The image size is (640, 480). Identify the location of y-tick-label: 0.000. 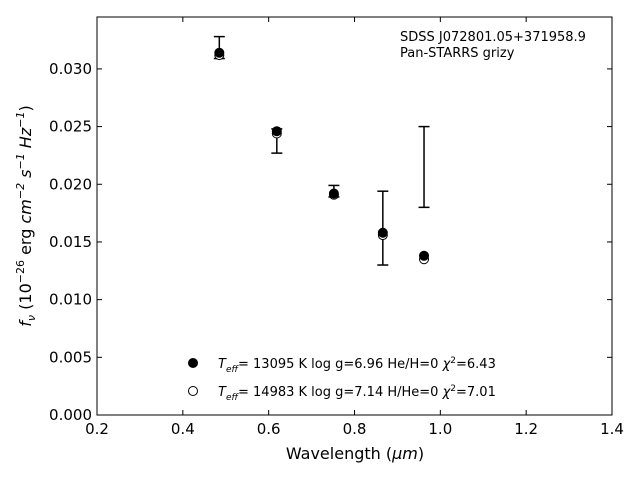
(70, 415).